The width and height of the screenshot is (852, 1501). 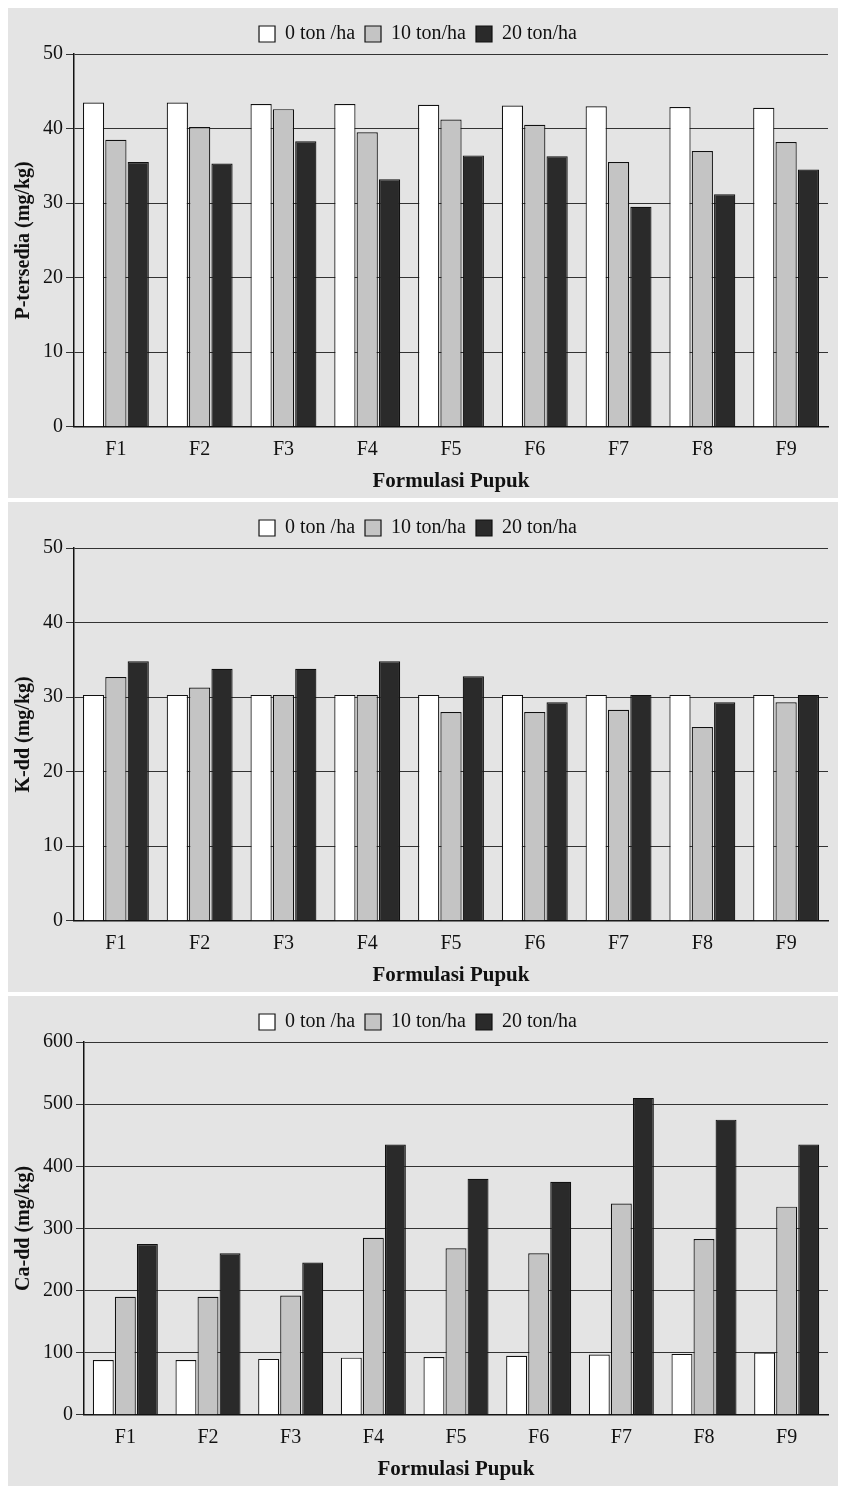 I want to click on y-tick-label: 300, so click(x=58, y=1226).